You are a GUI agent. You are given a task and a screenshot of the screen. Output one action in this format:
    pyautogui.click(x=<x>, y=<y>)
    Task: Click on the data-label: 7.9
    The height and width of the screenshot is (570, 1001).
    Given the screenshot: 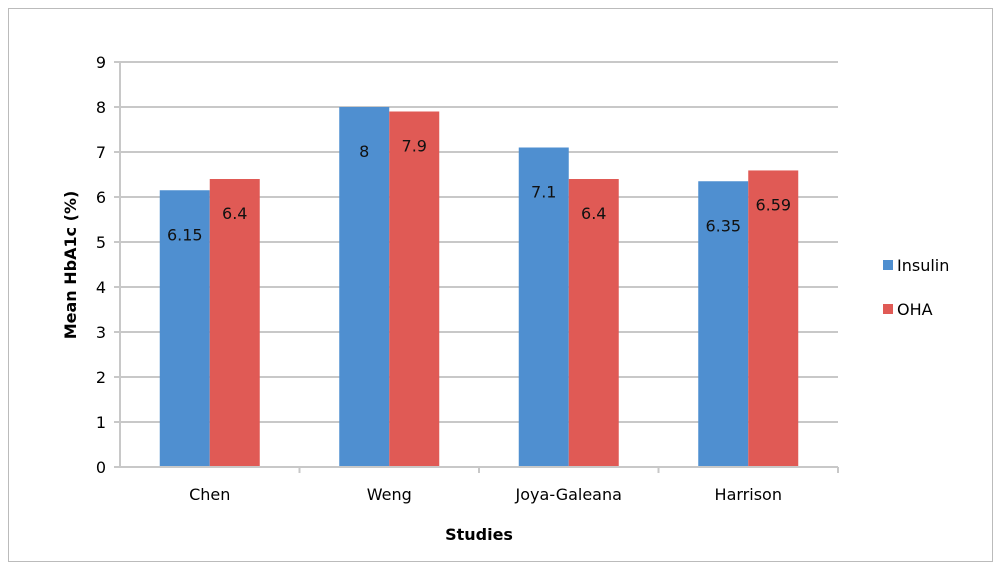 What is the action you would take?
    pyautogui.click(x=414, y=146)
    